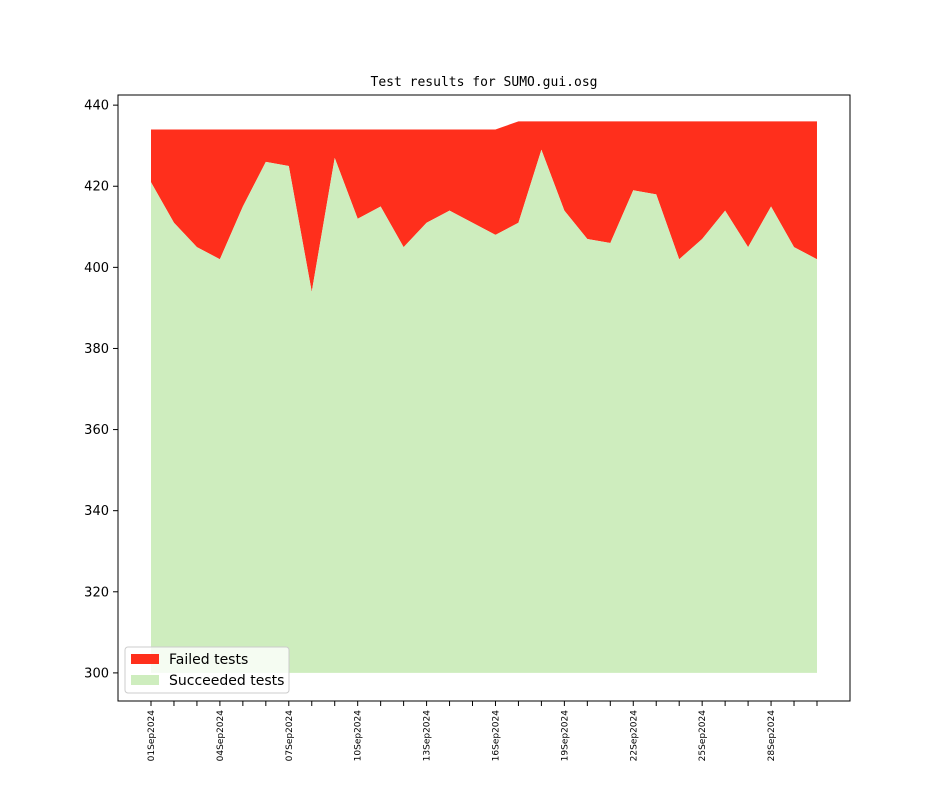  I want to click on x-tick-label: 01Sep2024, so click(152, 736).